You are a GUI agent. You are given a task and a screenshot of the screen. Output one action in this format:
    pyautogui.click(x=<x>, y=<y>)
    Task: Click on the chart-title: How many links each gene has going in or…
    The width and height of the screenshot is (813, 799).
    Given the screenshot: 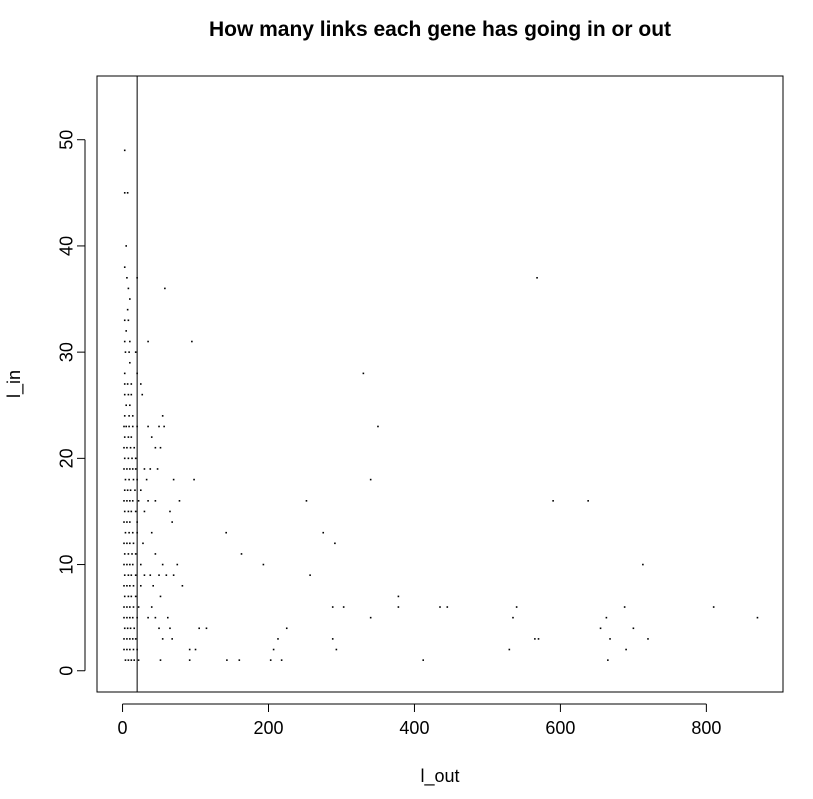 What is the action you would take?
    pyautogui.click(x=440, y=29)
    